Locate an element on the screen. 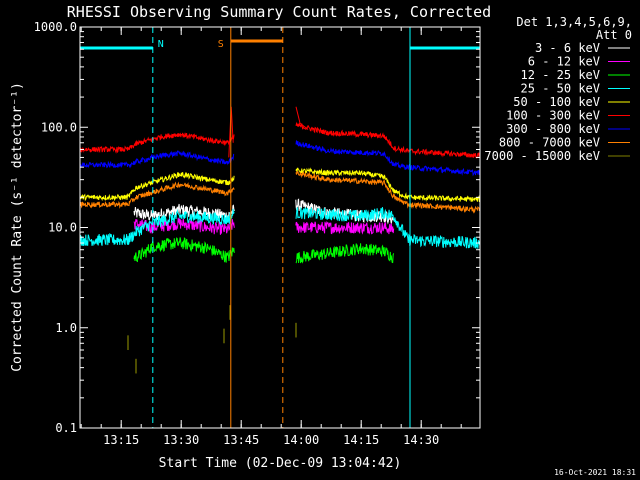 The width and height of the screenshot is (640, 480). y-tick-label: 1.0 is located at coordinates (66, 328).